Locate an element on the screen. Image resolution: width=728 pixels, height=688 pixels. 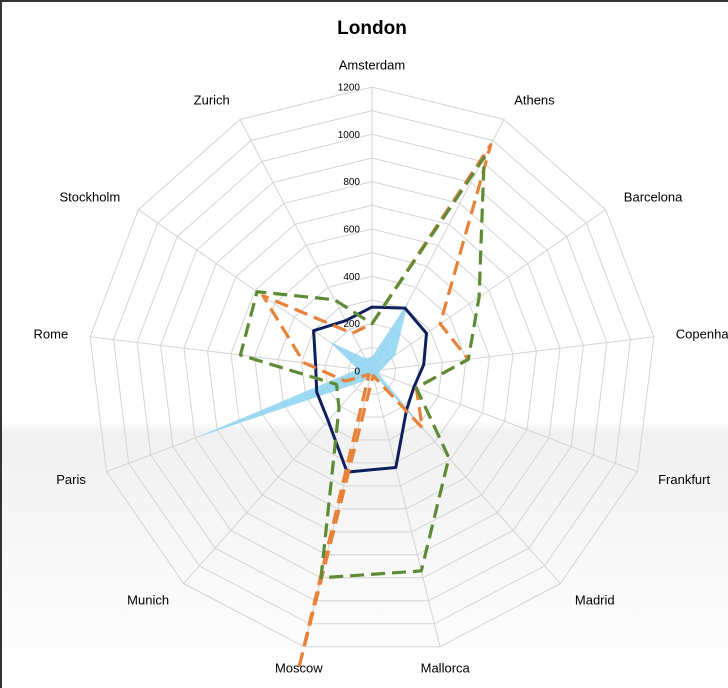
series-area is located at coordinates (313, 370).